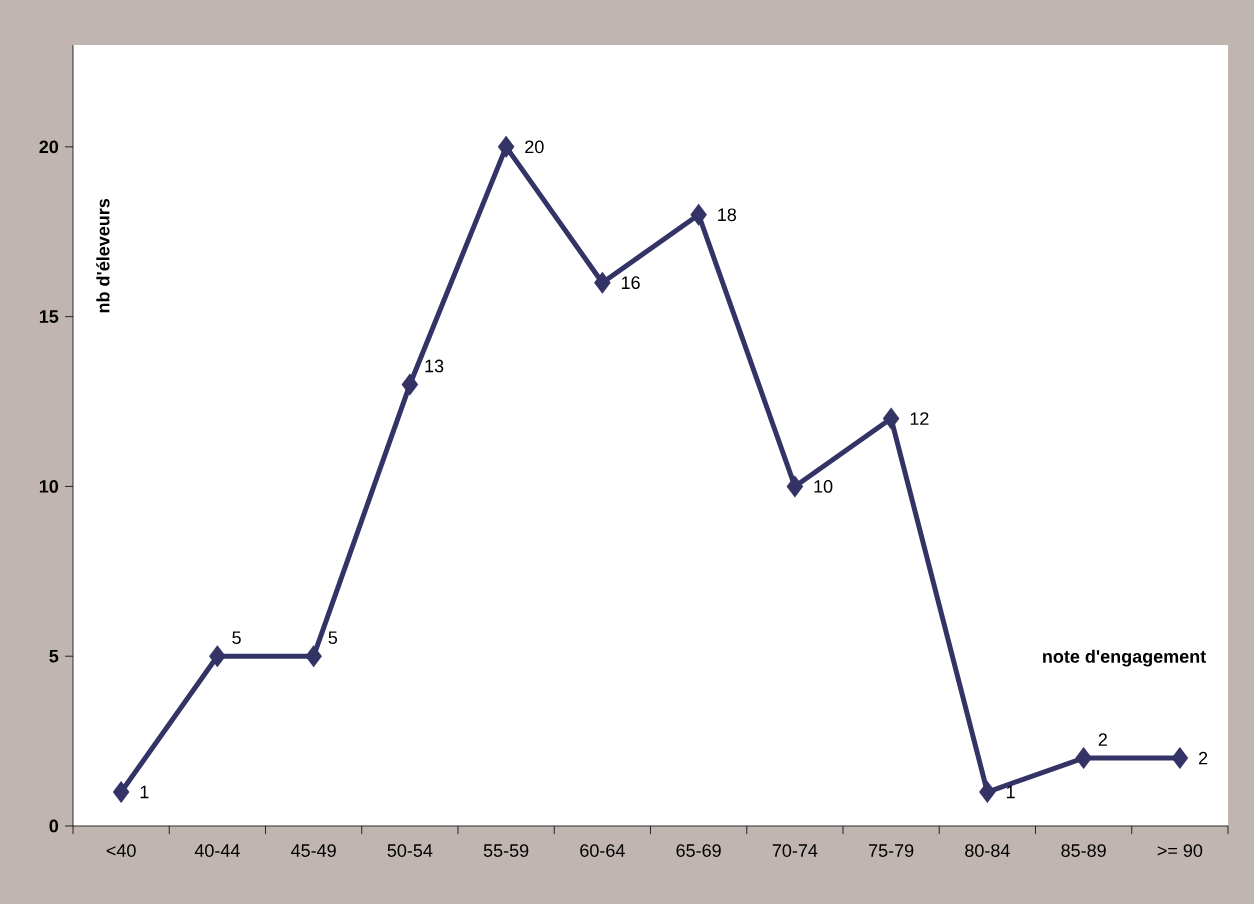 The width and height of the screenshot is (1254, 904). I want to click on x-tick-label: 65-69, so click(698, 850).